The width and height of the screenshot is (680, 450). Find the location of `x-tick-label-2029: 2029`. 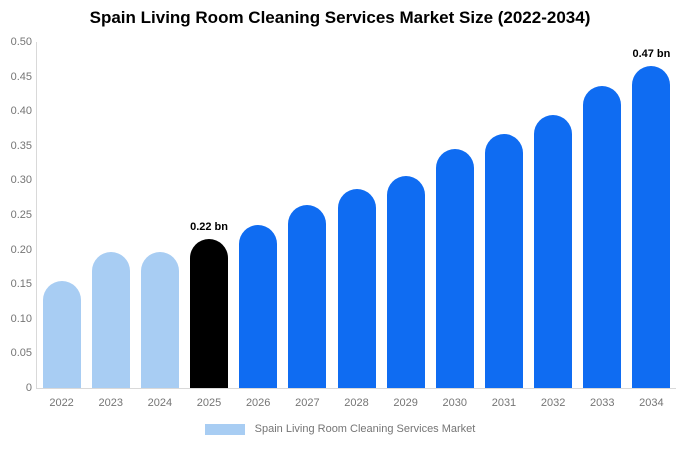

x-tick-label-2029: 2029 is located at coordinates (405, 403).